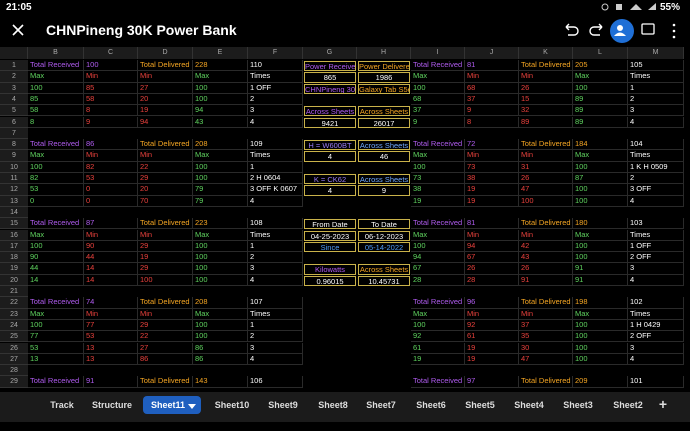 This screenshot has height=431, width=690. Describe the element at coordinates (172, 405) in the screenshot. I see `sheet-tab: Sheet11` at that location.